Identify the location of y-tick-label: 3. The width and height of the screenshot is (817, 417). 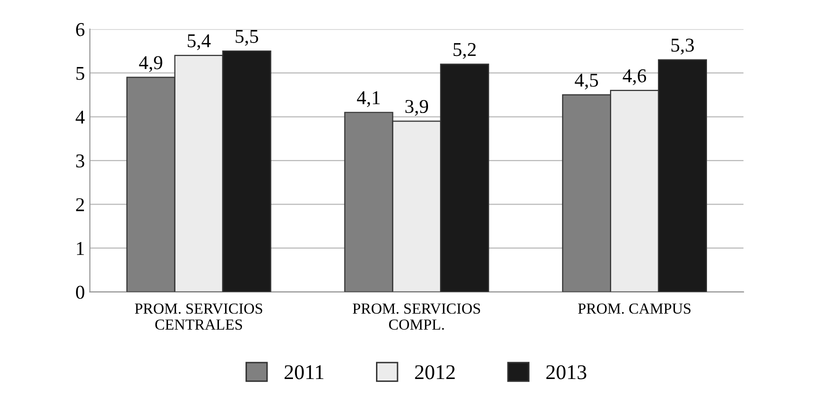
(80, 161).